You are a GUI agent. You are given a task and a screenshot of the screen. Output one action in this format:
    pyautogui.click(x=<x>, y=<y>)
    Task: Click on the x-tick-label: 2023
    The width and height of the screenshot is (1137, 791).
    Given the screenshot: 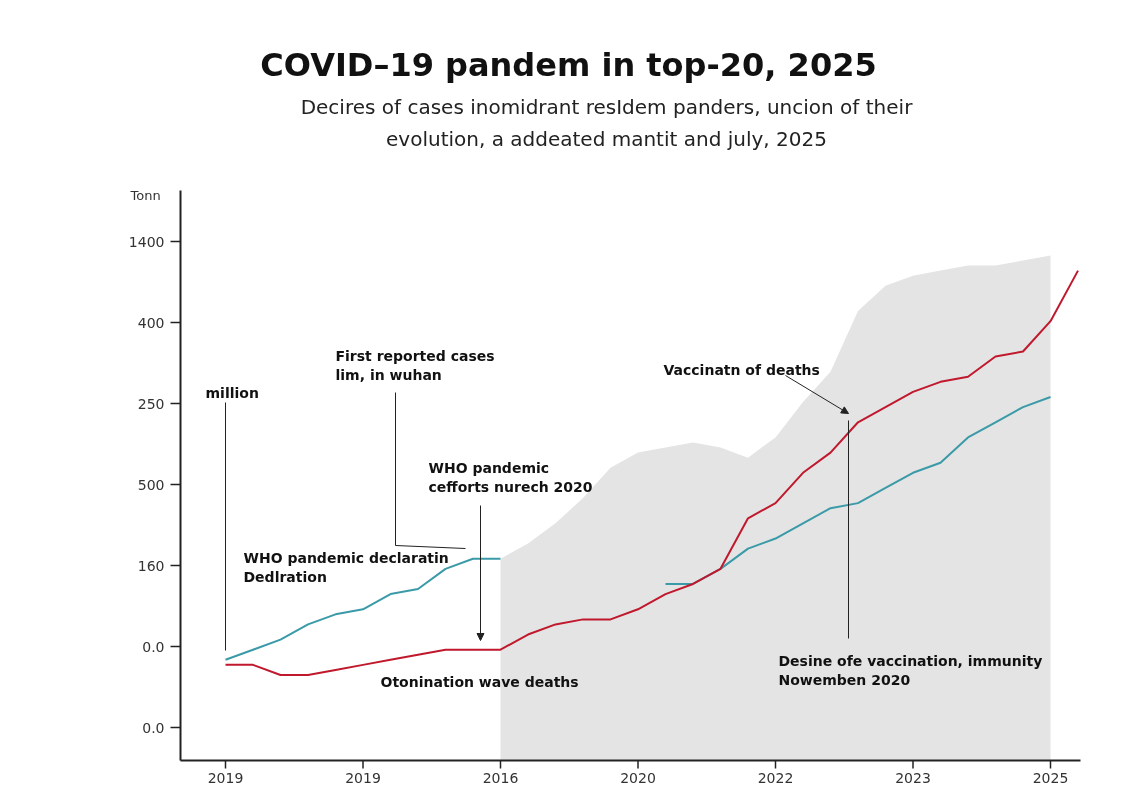 What is the action you would take?
    pyautogui.click(x=913, y=777)
    